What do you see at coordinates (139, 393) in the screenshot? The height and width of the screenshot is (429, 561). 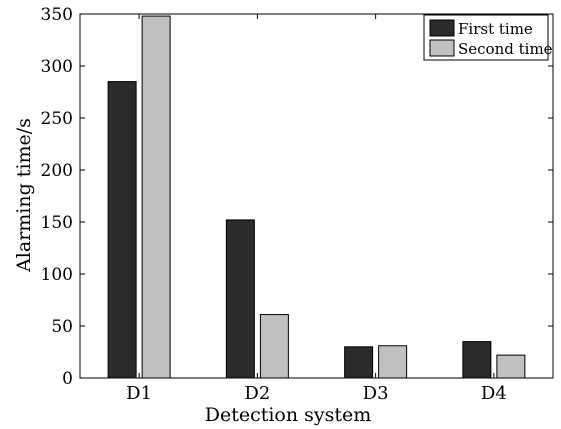 I see `x-tick-label: D1` at bounding box center [139, 393].